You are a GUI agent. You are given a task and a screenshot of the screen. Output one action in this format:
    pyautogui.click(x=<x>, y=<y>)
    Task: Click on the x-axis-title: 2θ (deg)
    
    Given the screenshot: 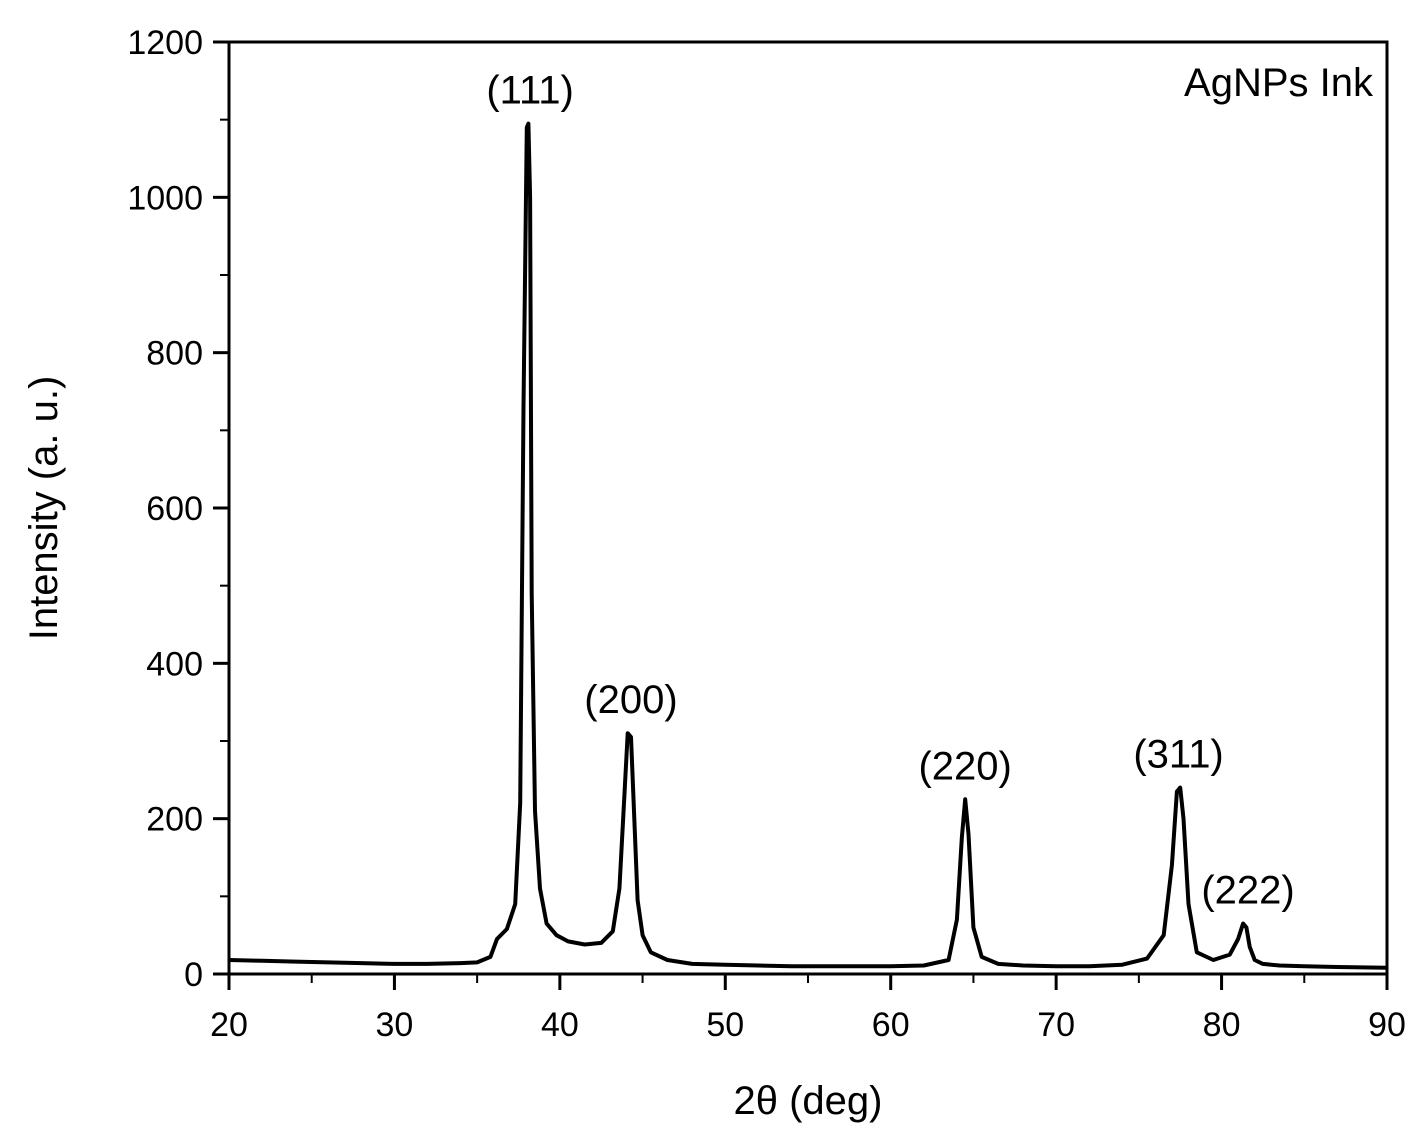 What is the action you would take?
    pyautogui.click(x=808, y=1101)
    